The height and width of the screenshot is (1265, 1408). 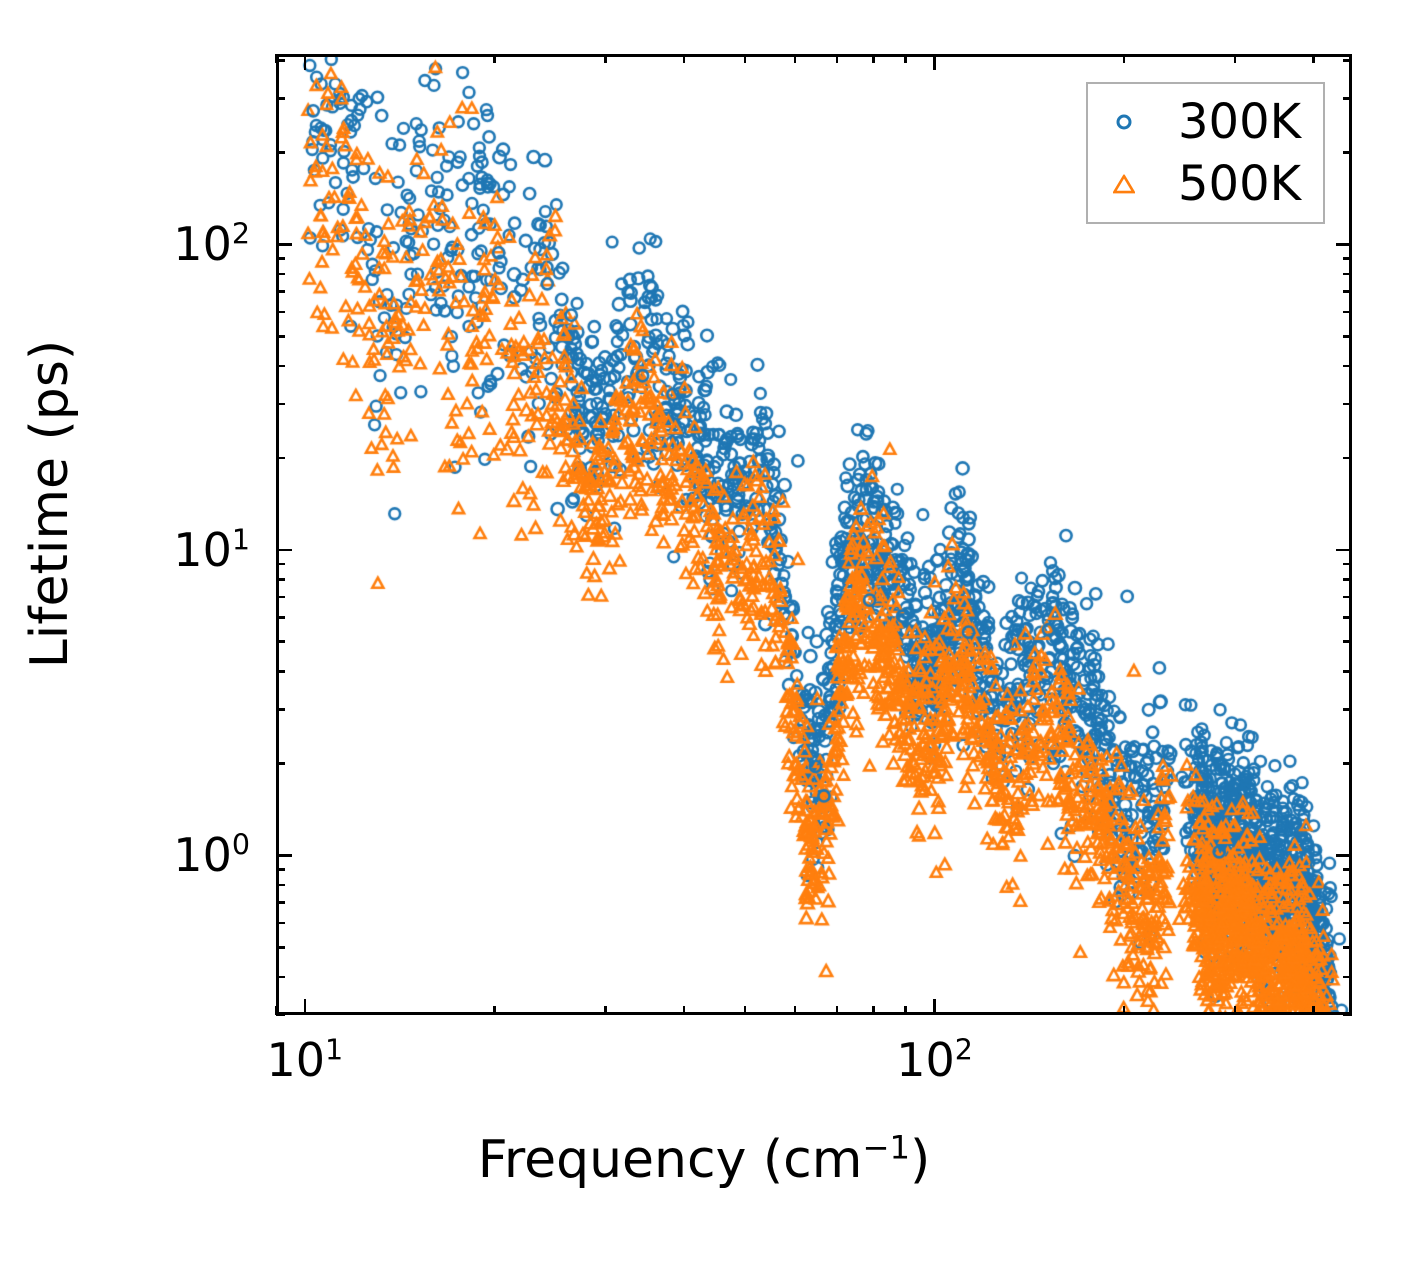 I want to click on legend: 300K 500K, so click(x=1206, y=153).